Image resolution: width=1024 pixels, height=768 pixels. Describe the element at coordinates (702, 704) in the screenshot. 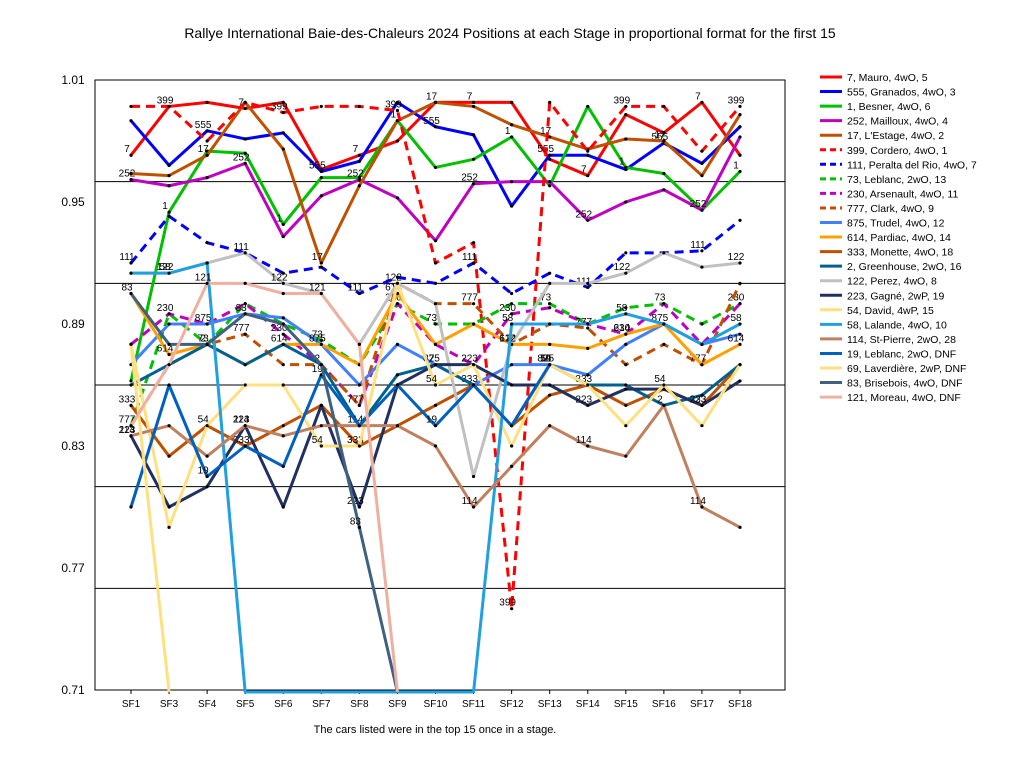

I see `x-tick-label: SF17` at that location.